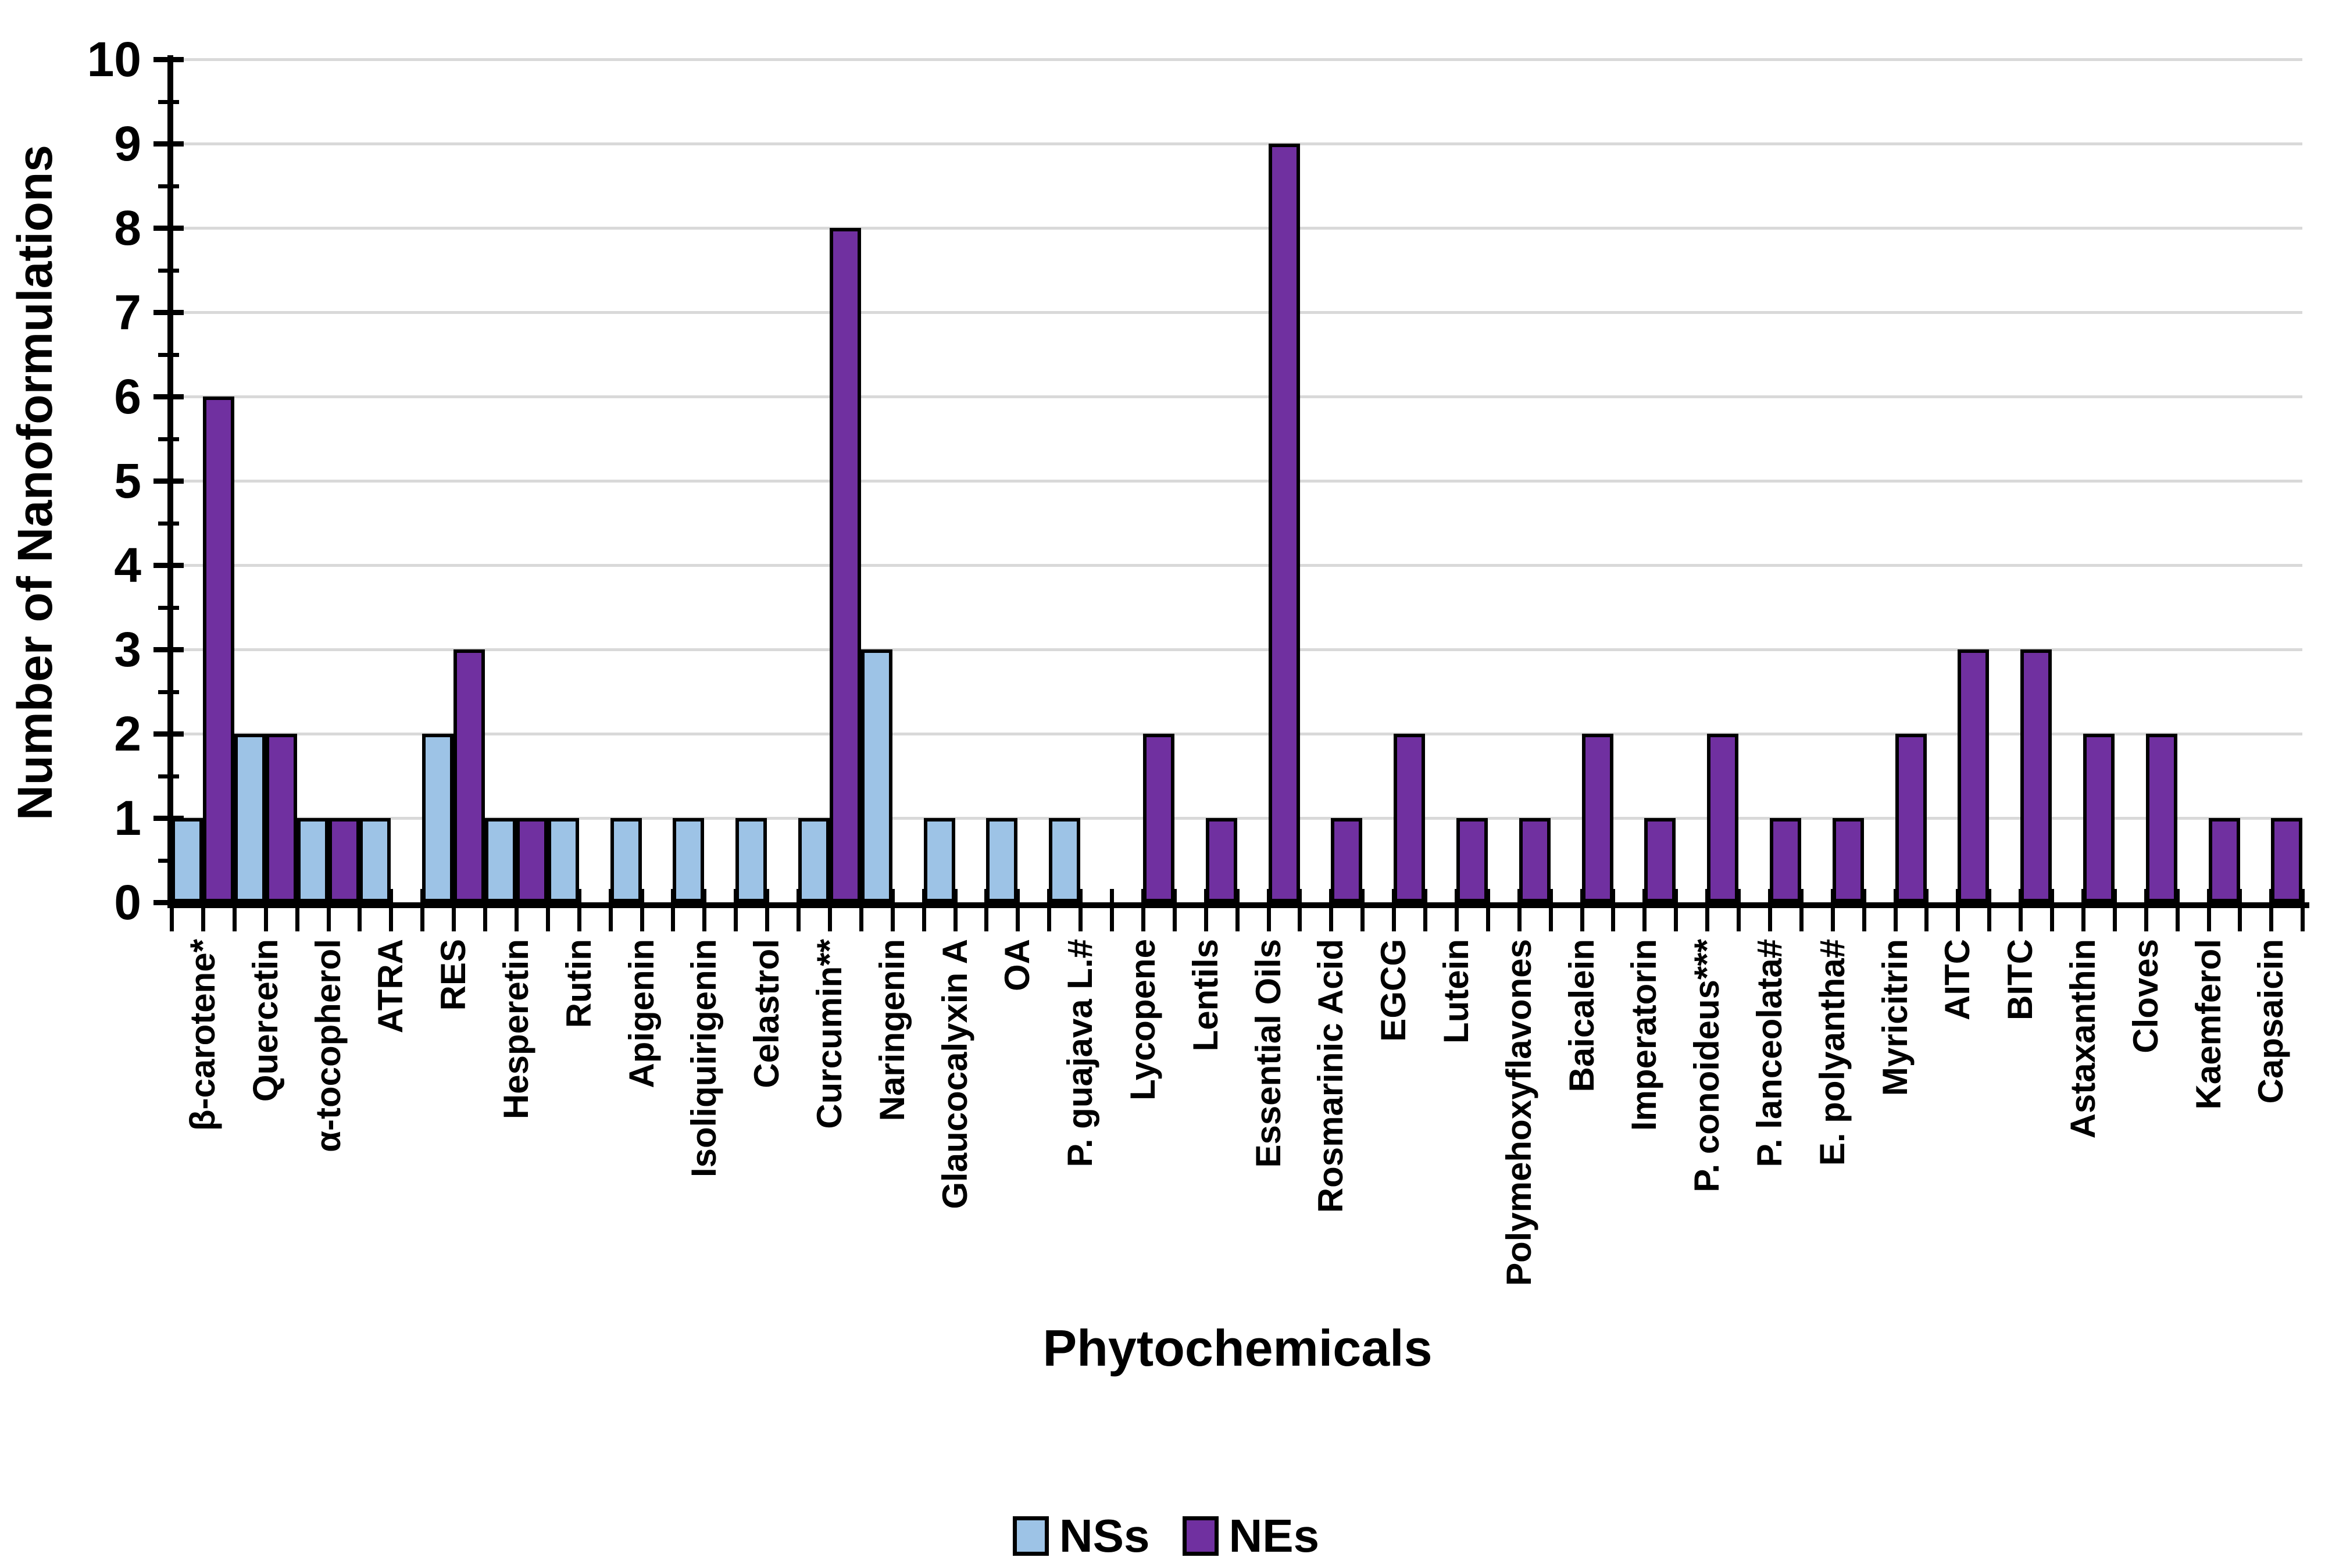 Image resolution: width=2332 pixels, height=1568 pixels. Describe the element at coordinates (515, 1029) in the screenshot. I see `category-label: Hesperetin` at that location.